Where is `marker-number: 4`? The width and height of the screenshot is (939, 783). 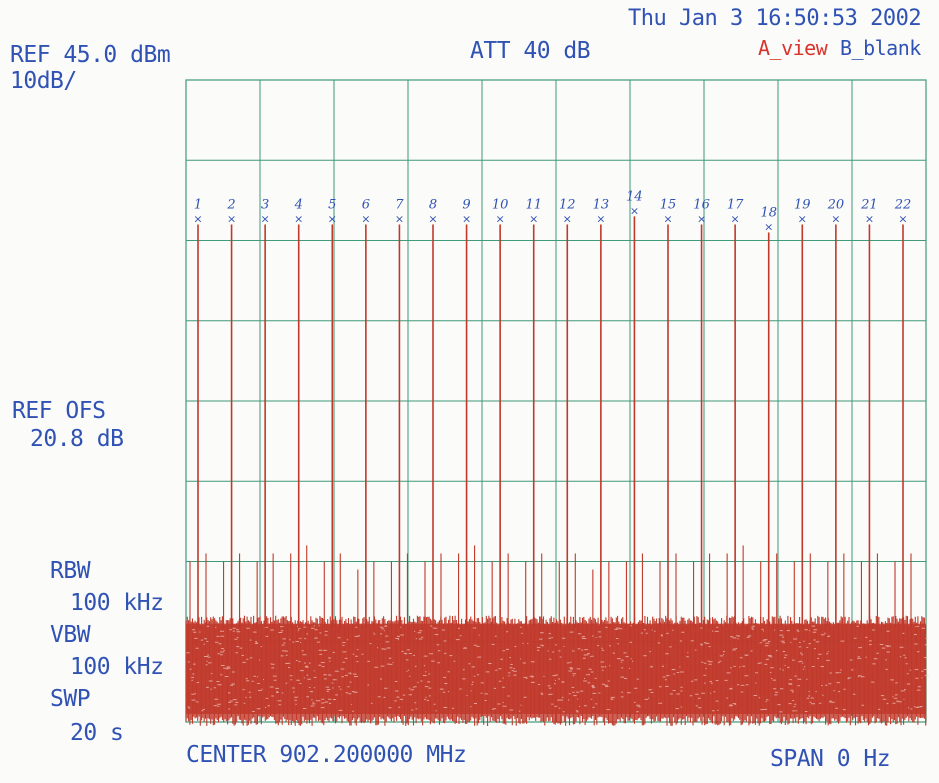
marker-number: 4 is located at coordinates (298, 204).